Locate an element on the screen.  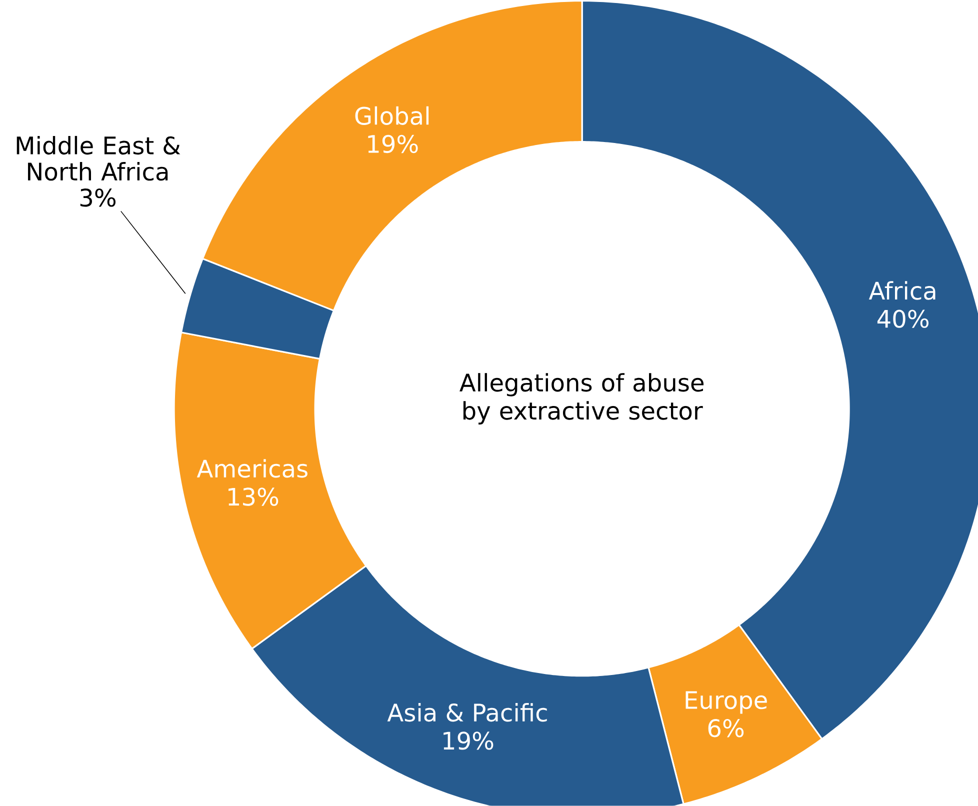
data-label: 6% is located at coordinates (726, 728).